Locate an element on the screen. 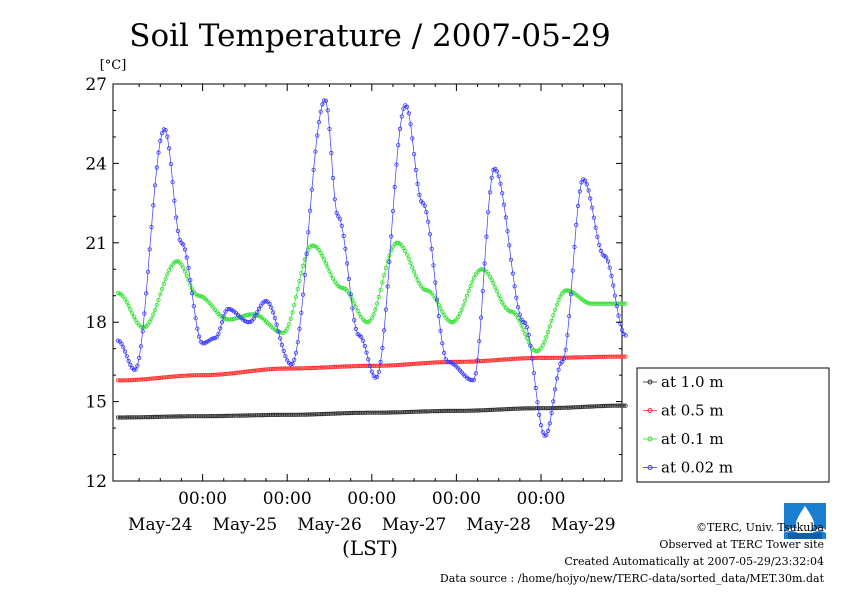 This screenshot has width=842, height=595. legend-label: at 0.1 m is located at coordinates (692, 439).